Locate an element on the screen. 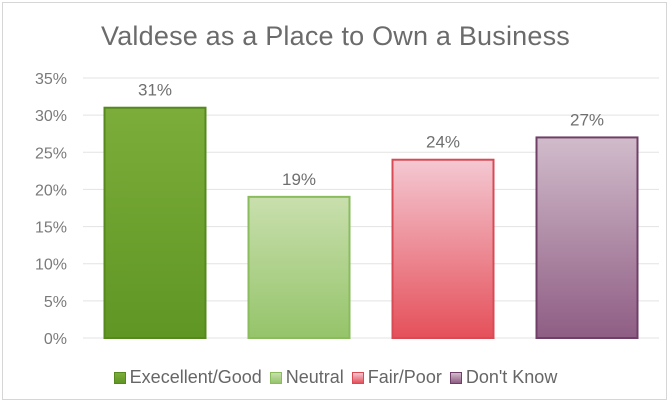 The height and width of the screenshot is (404, 671). data-label: 24% is located at coordinates (443, 142).